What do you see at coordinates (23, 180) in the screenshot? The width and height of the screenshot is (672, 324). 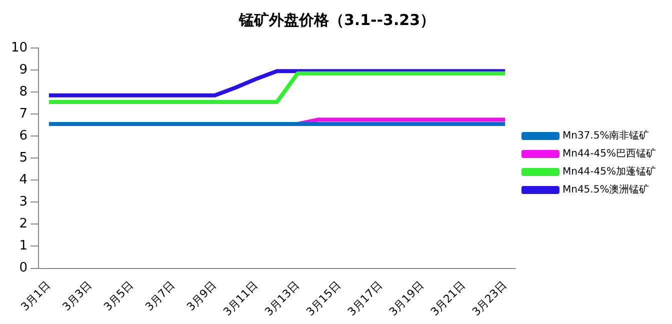 I see `y-tick-label: 4` at bounding box center [23, 180].